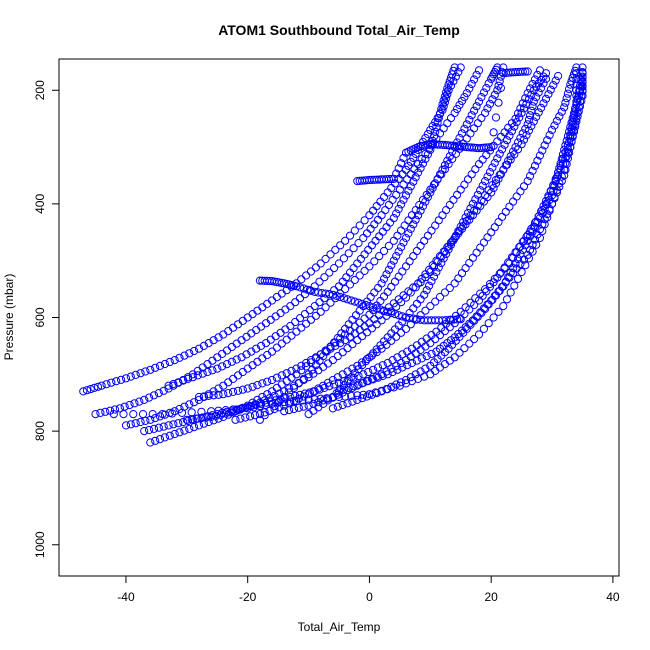 This screenshot has width=650, height=650. What do you see at coordinates (40, 90) in the screenshot?
I see `y-tick-label: 200` at bounding box center [40, 90].